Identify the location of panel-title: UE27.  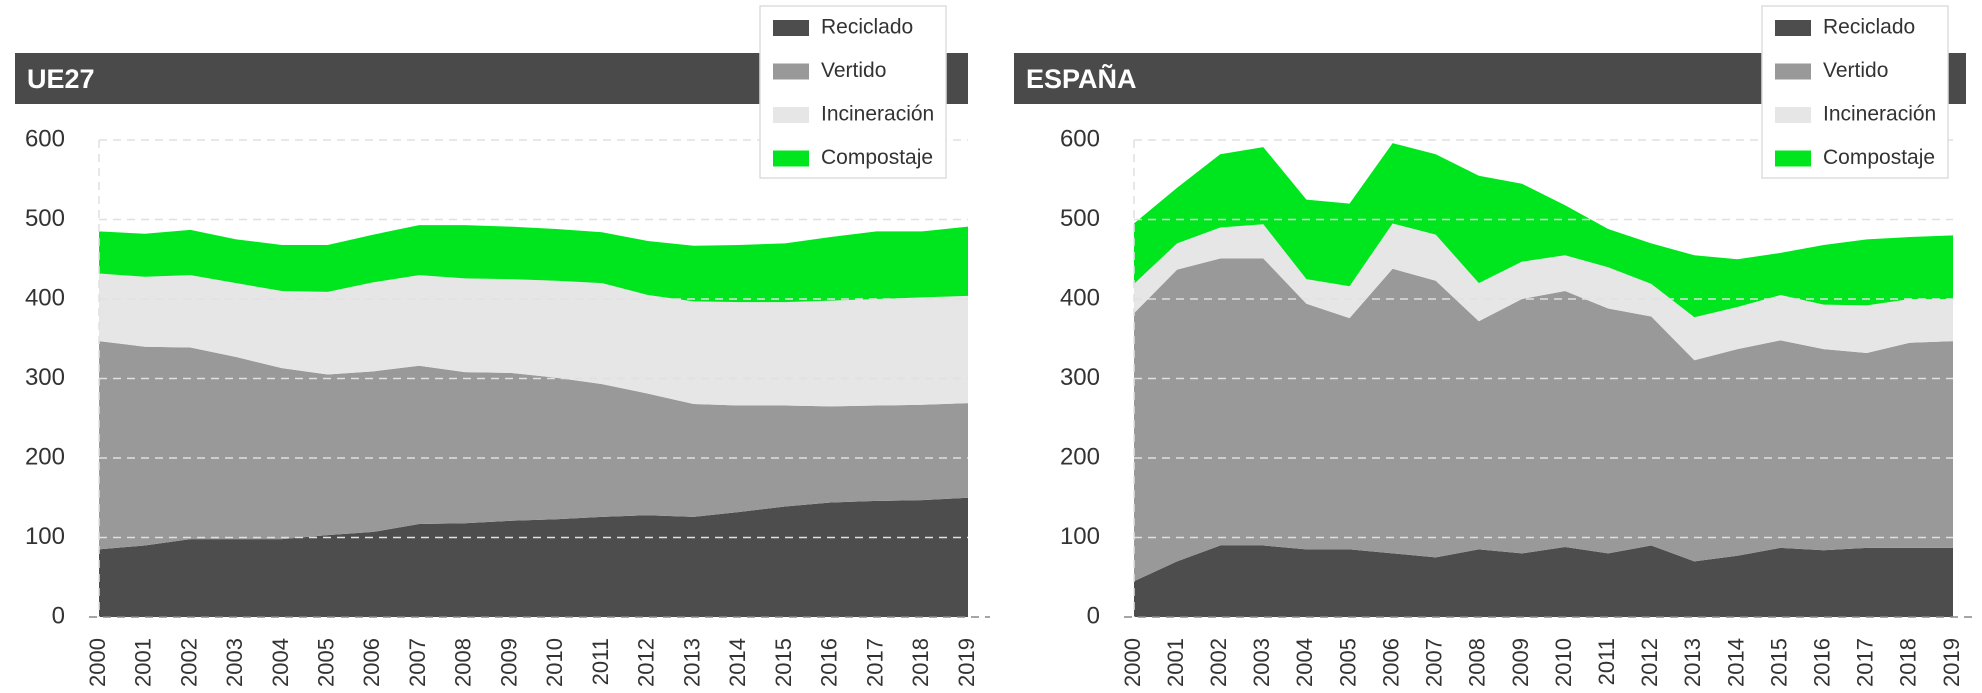
(61, 79).